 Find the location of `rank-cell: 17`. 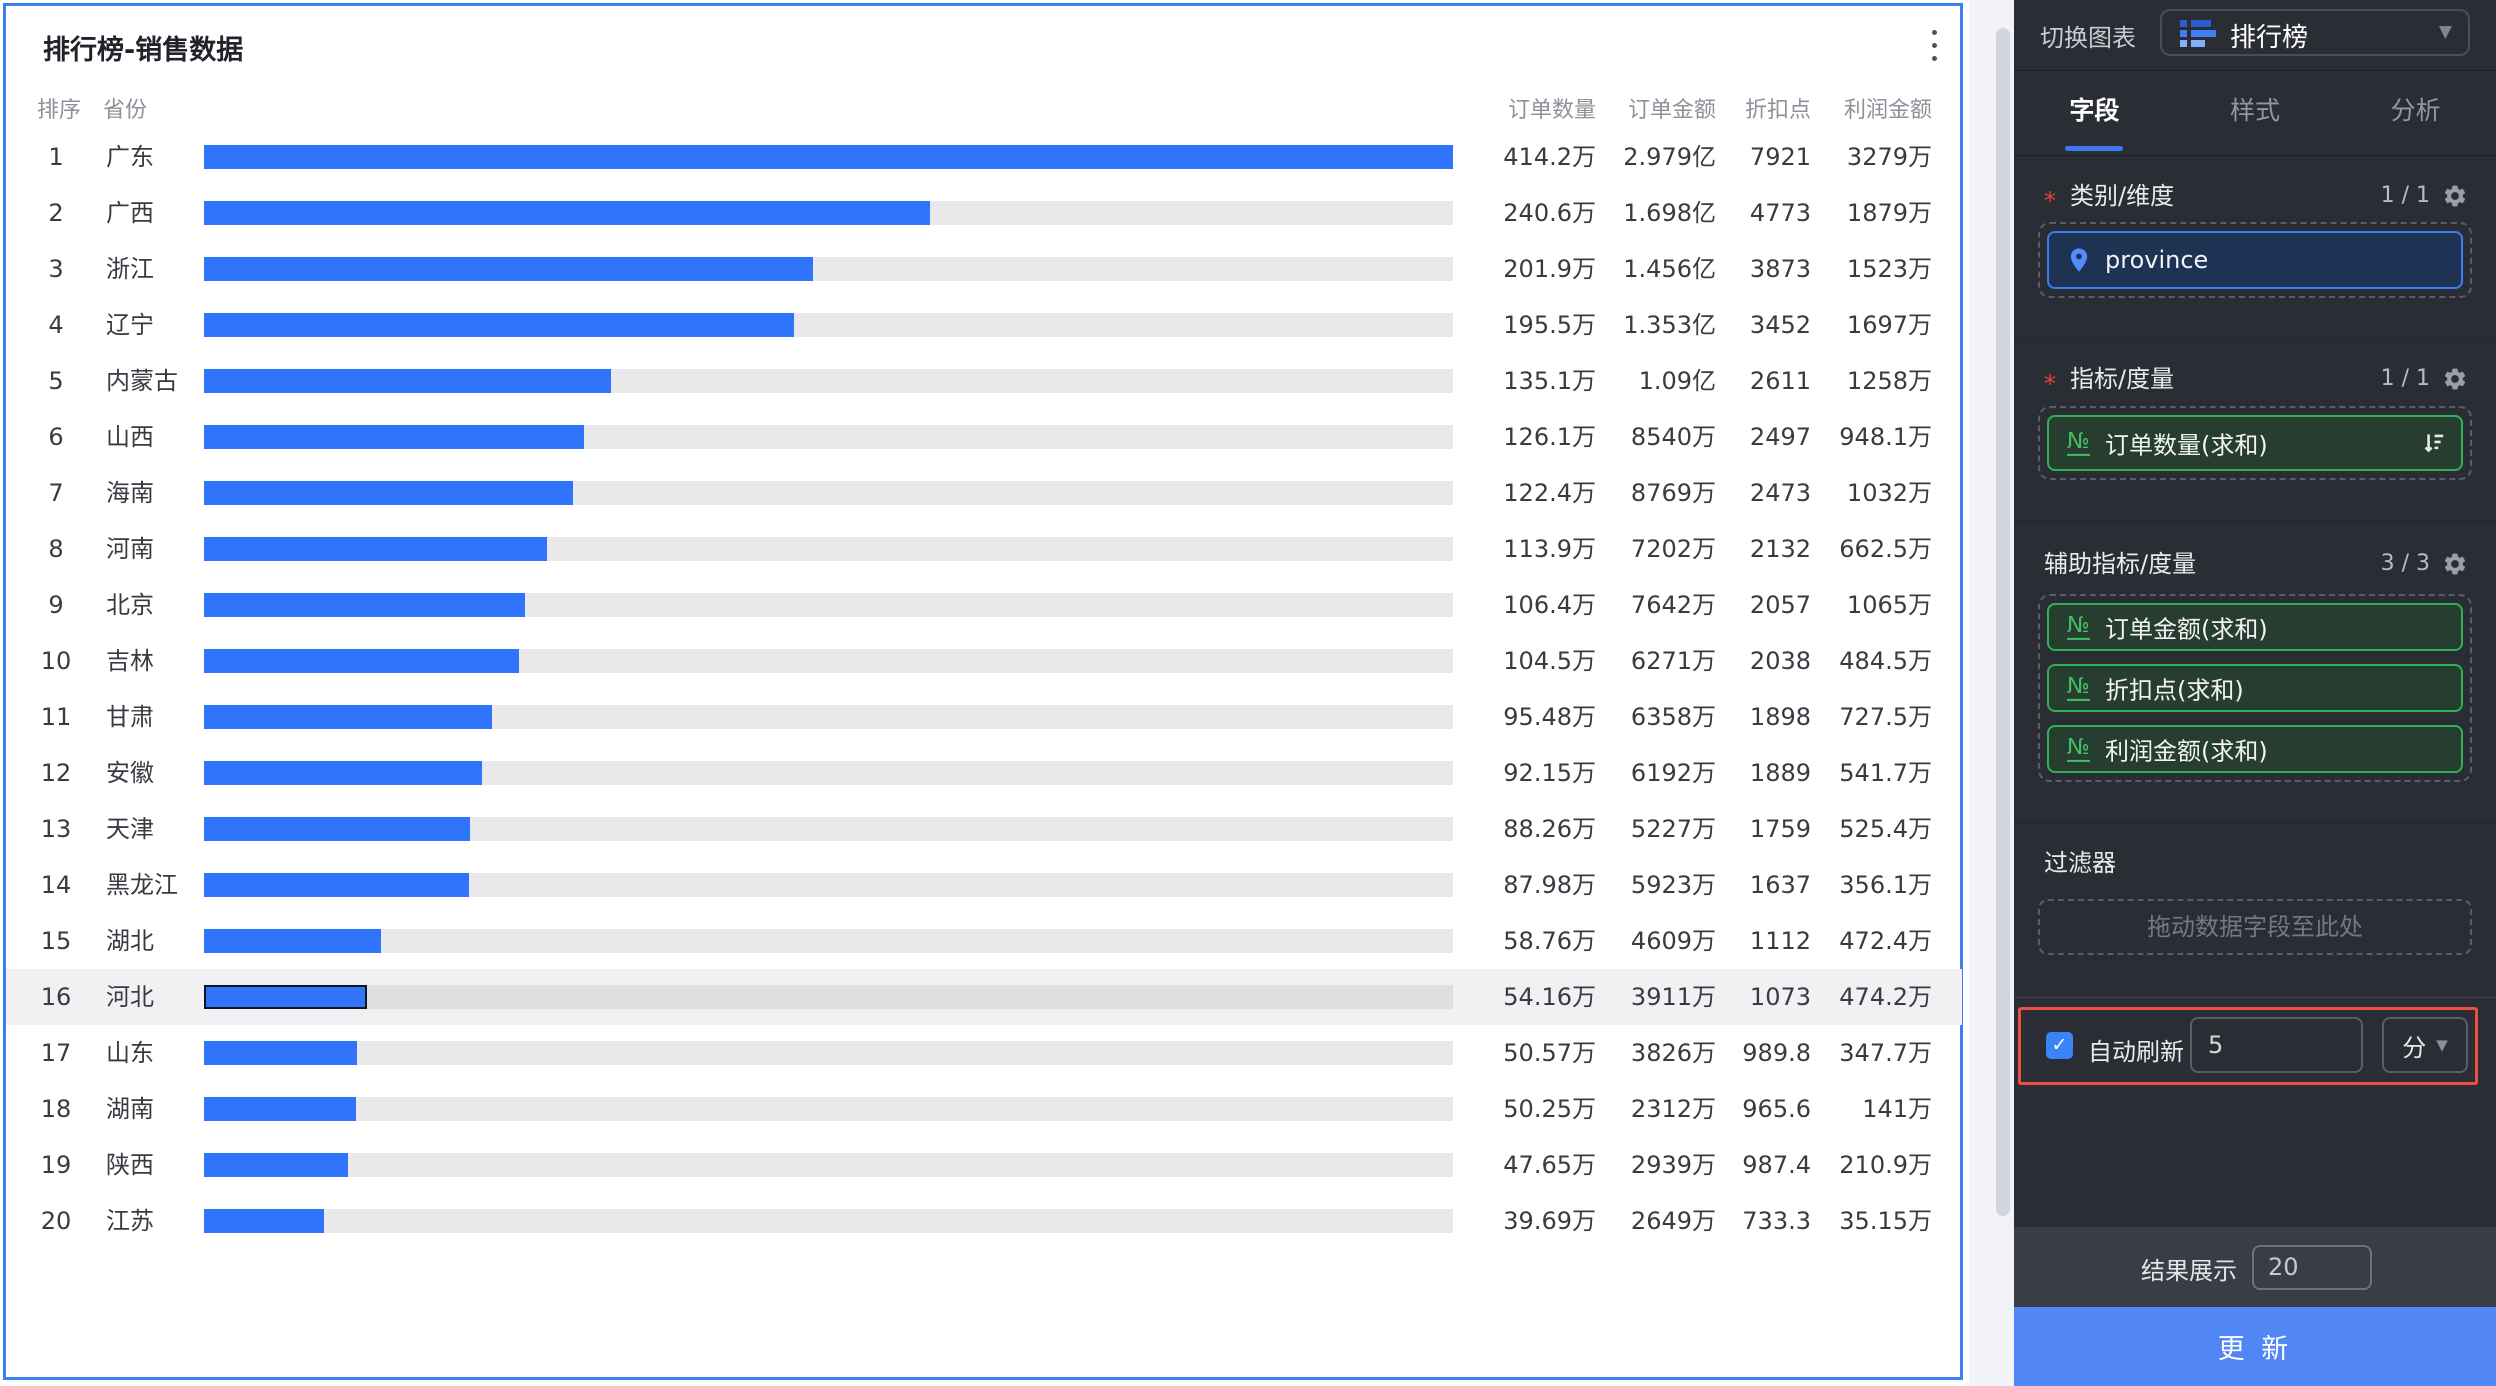

rank-cell: 17 is located at coordinates (56, 1053).